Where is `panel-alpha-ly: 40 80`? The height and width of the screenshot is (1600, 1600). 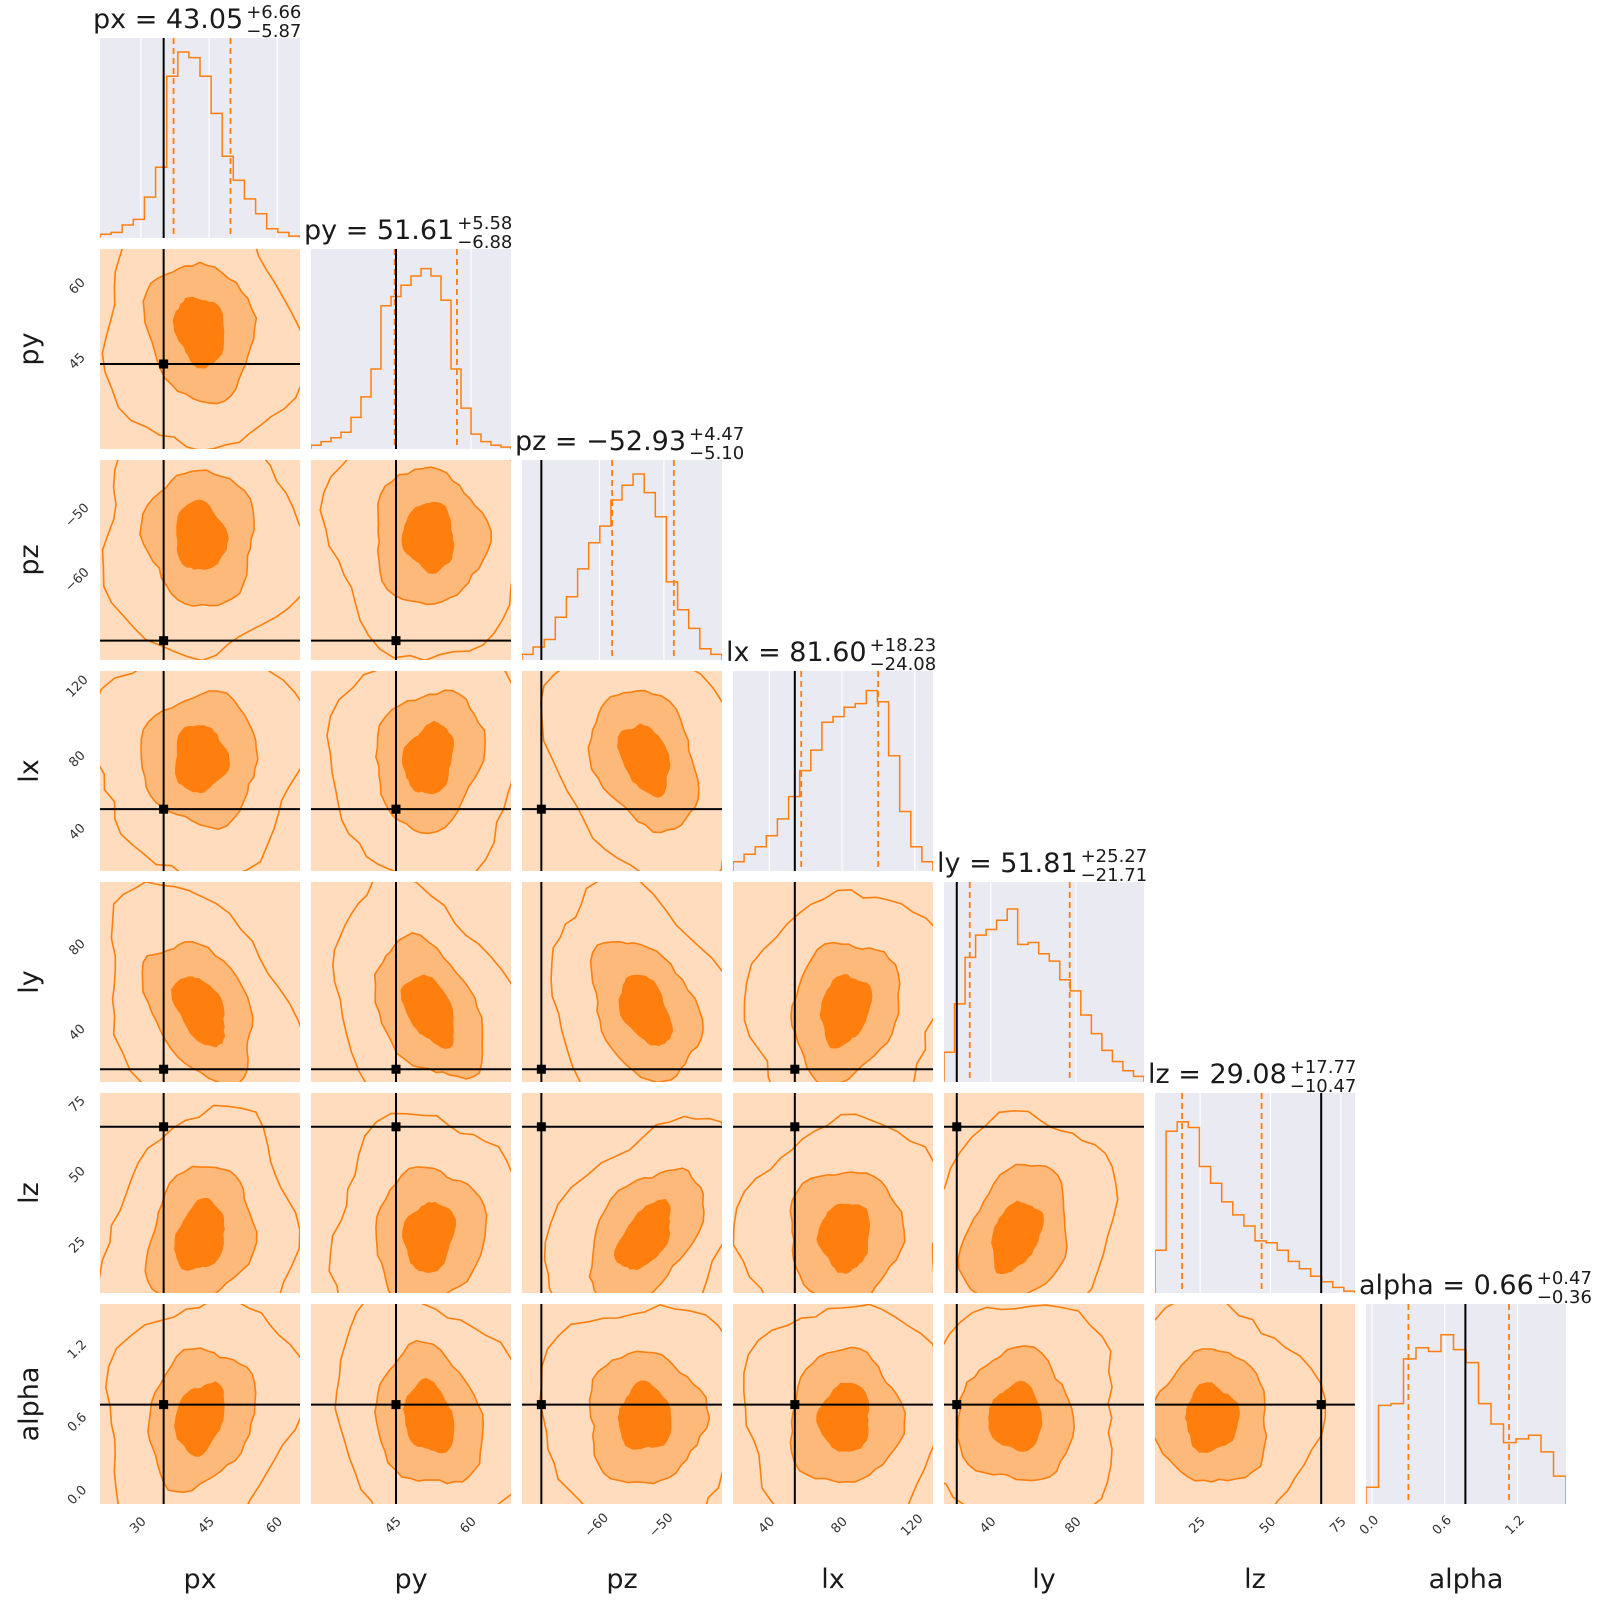
panel-alpha-ly: 40 80 is located at coordinates (1044, 1420).